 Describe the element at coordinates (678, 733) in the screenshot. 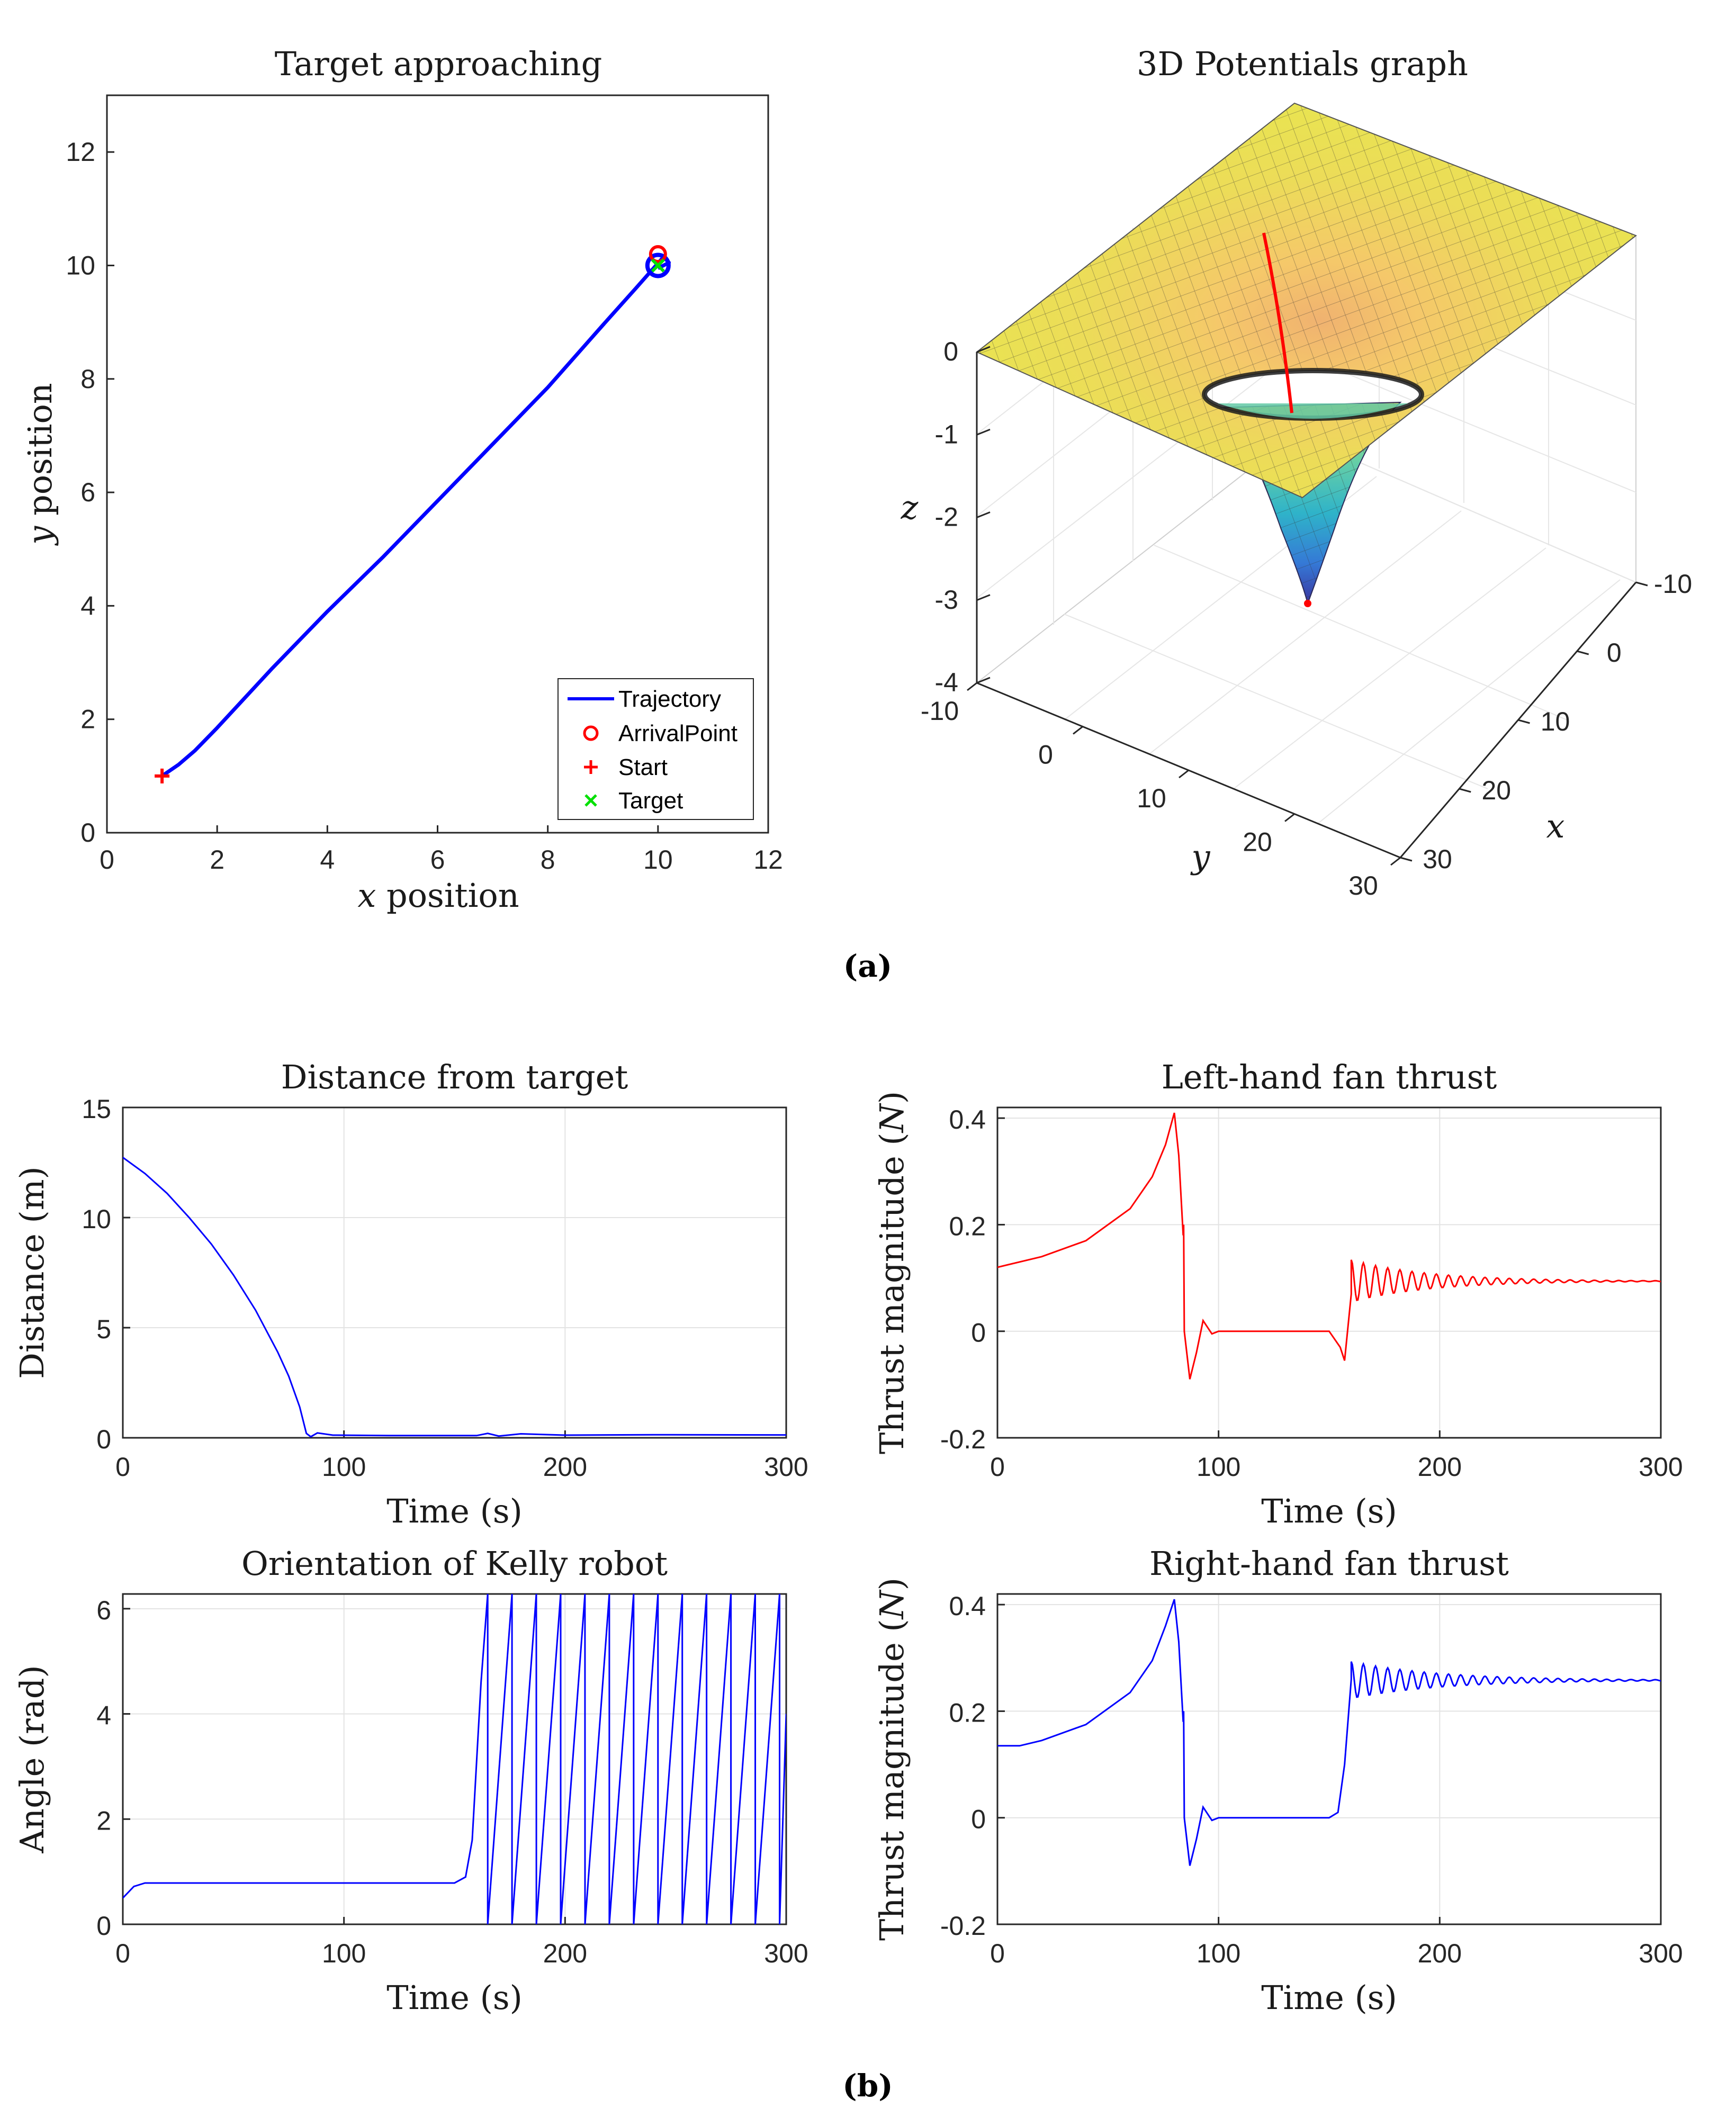

I see `legend-label-arrival: ArrivalPoint` at that location.